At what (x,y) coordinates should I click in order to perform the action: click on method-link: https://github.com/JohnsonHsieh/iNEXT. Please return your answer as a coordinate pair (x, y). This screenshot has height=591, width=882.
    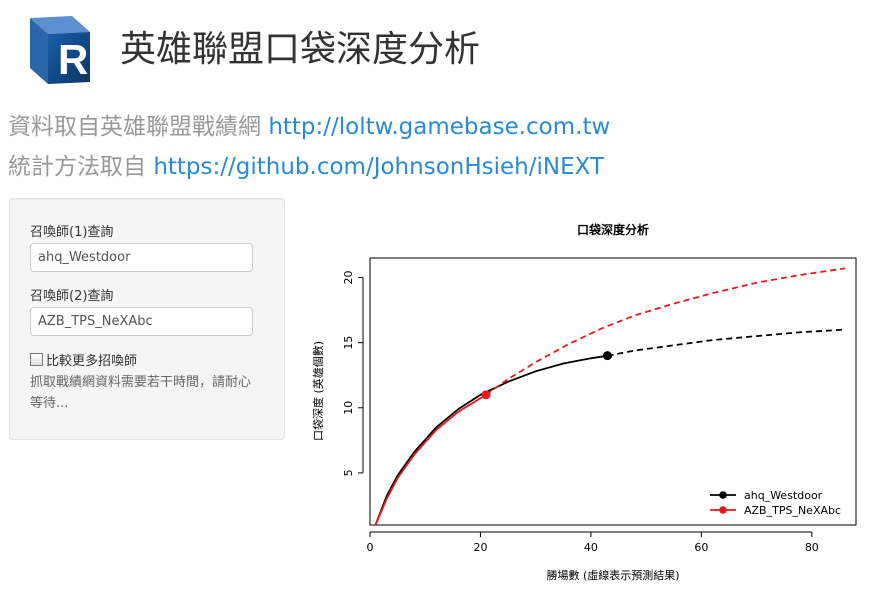
    Looking at the image, I should click on (379, 167).